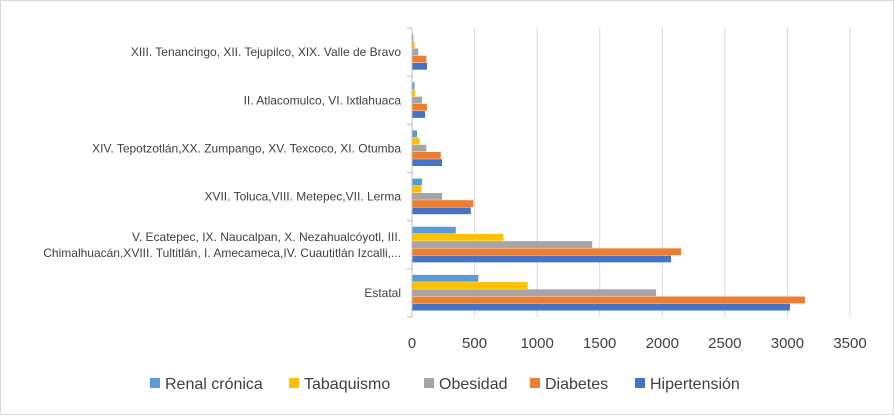 This screenshot has height=415, width=894. Describe the element at coordinates (787, 343) in the screenshot. I see `x-tick-label-6: 3000` at that location.